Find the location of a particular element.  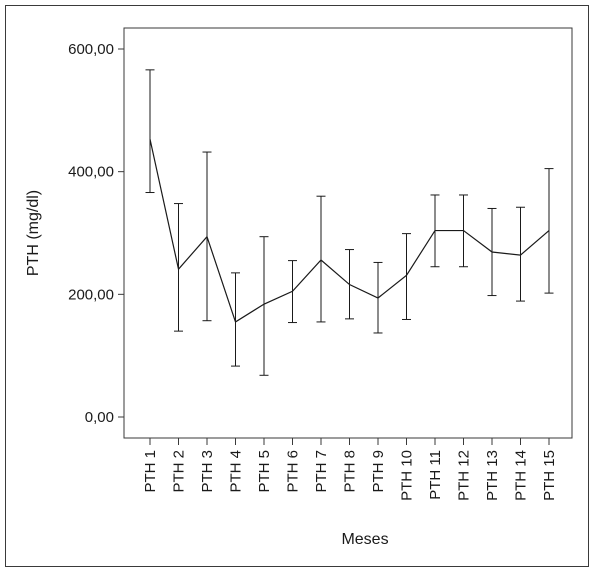

x-tick-label: PTH 7 is located at coordinates (321, 471).